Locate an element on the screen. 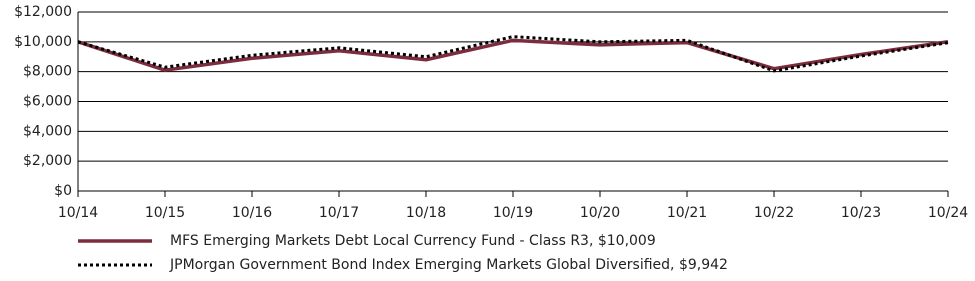 The height and width of the screenshot is (281, 975). x-tick-label: 10/15 is located at coordinates (165, 213).